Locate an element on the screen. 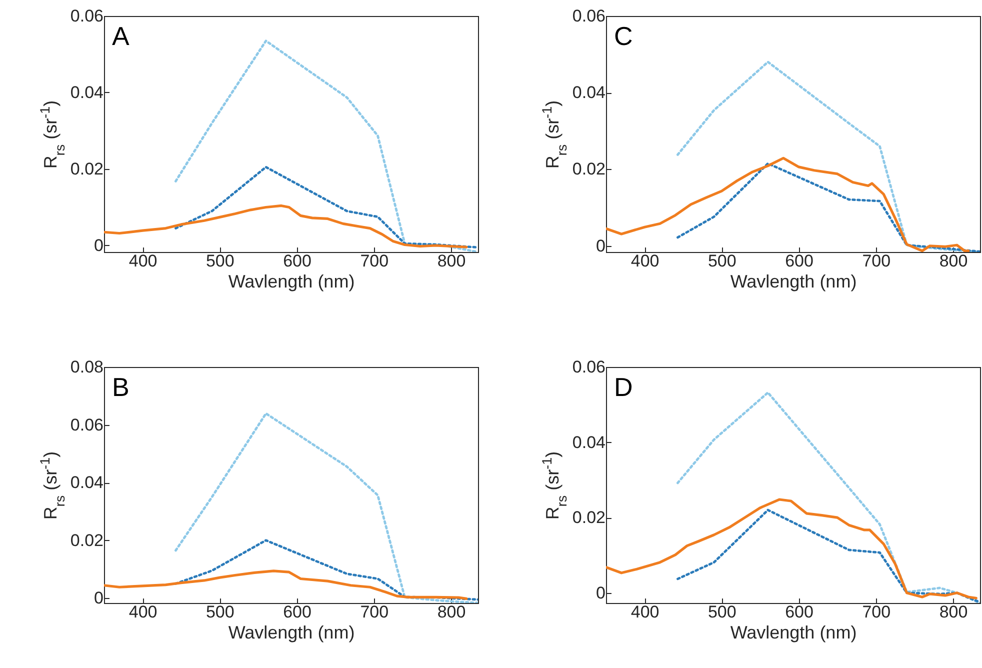  chart-title: C is located at coordinates (623, 36).